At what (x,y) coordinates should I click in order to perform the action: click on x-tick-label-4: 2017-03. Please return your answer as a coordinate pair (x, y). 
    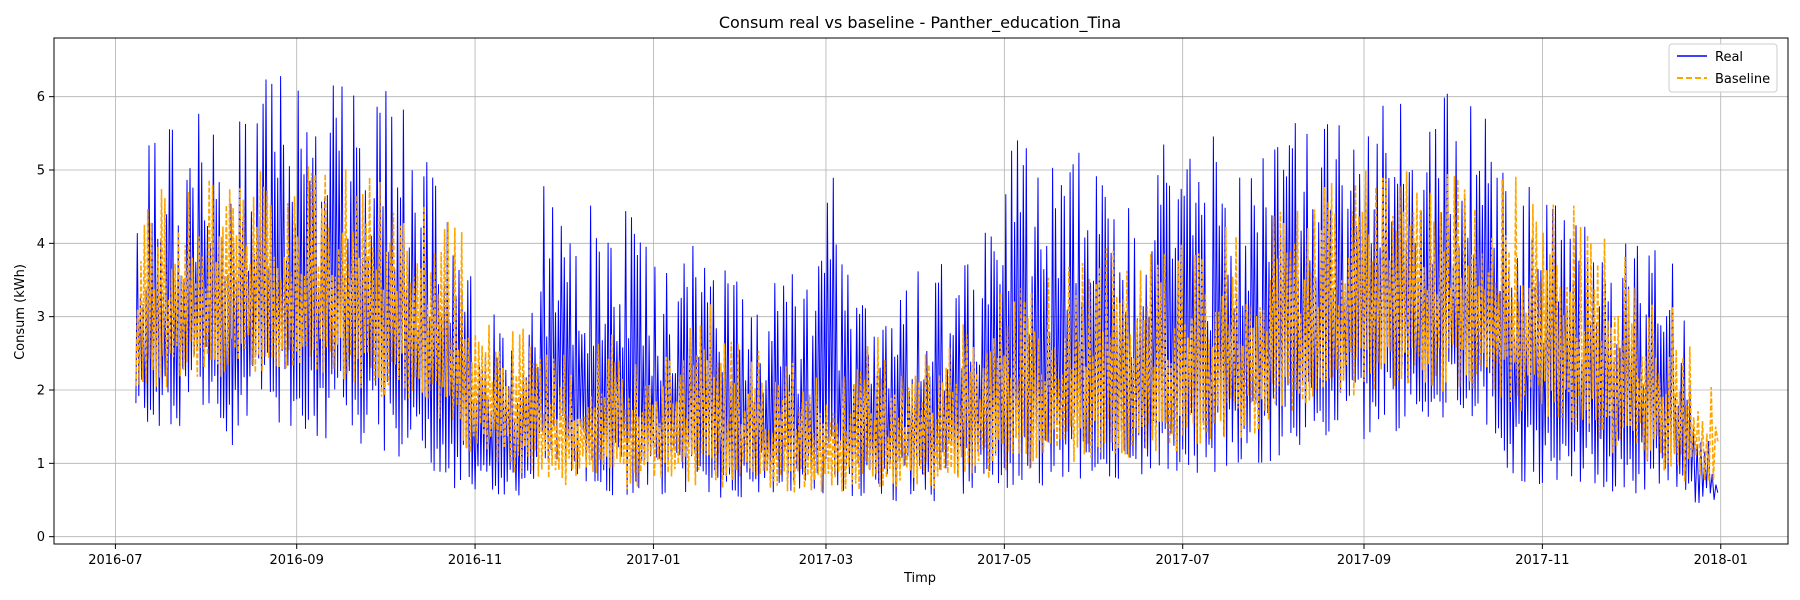
    Looking at the image, I should click on (826, 560).